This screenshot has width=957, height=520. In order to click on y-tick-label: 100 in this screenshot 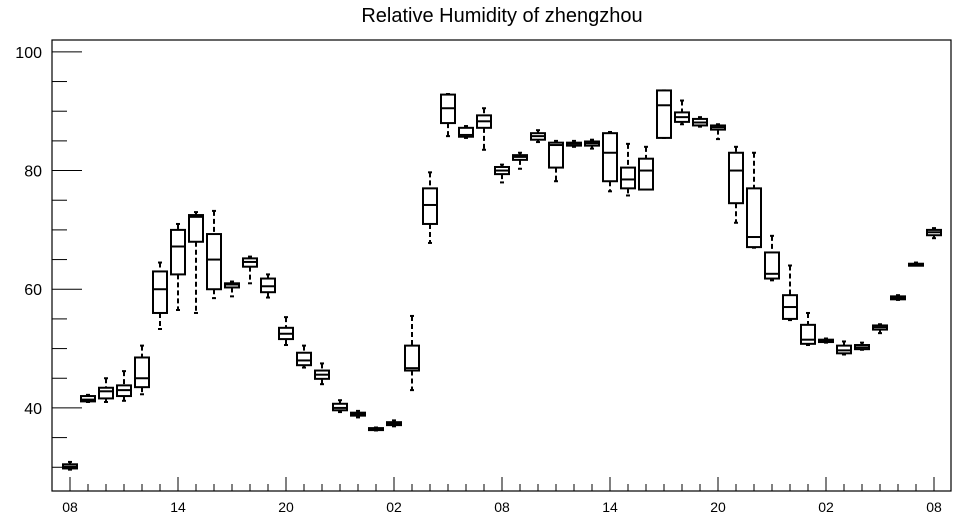, I will do `click(28, 53)`.